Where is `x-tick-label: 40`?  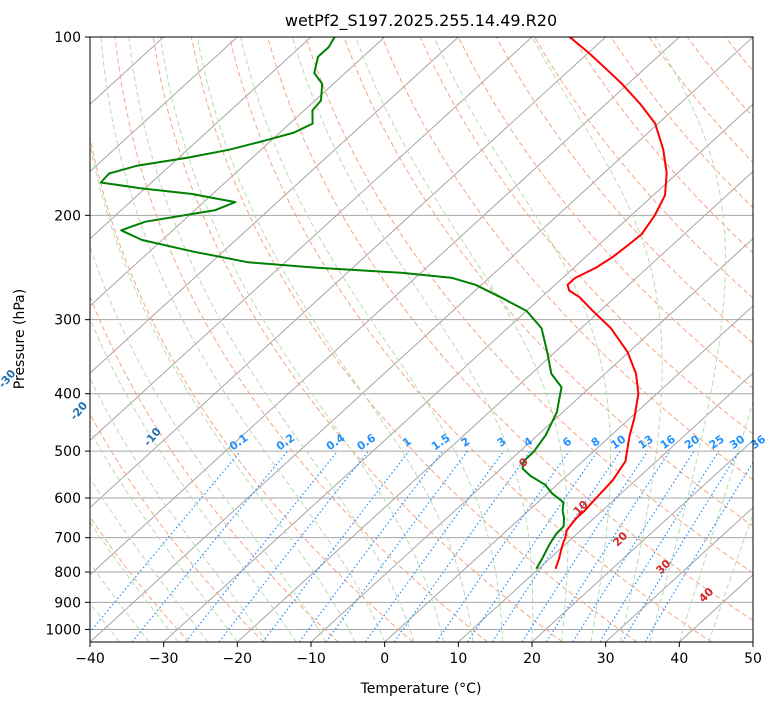 x-tick-label: 40 is located at coordinates (679, 659).